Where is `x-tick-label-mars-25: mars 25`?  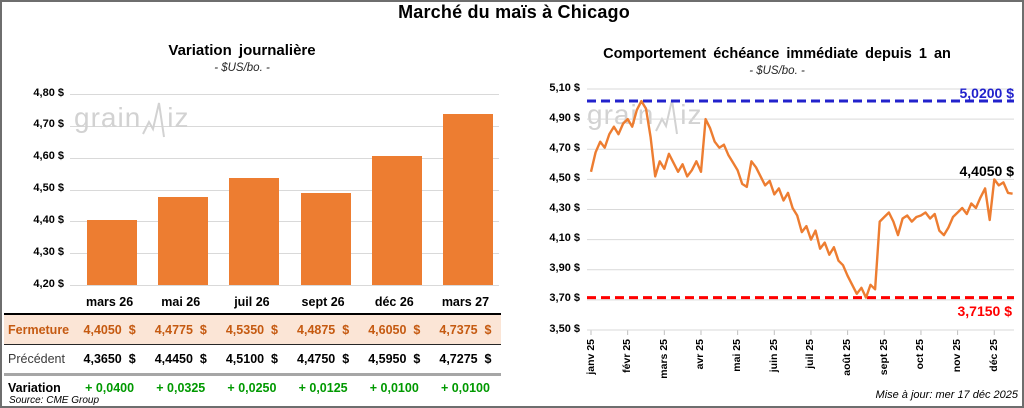 x-tick-label-mars-25: mars 25 is located at coordinates (663, 359).